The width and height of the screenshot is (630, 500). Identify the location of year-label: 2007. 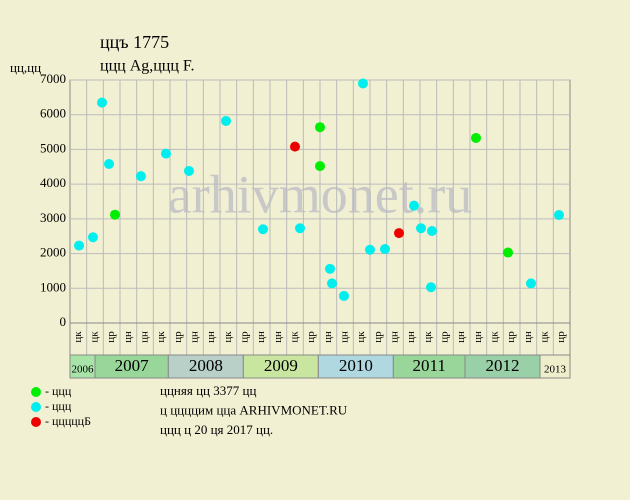
(132, 365).